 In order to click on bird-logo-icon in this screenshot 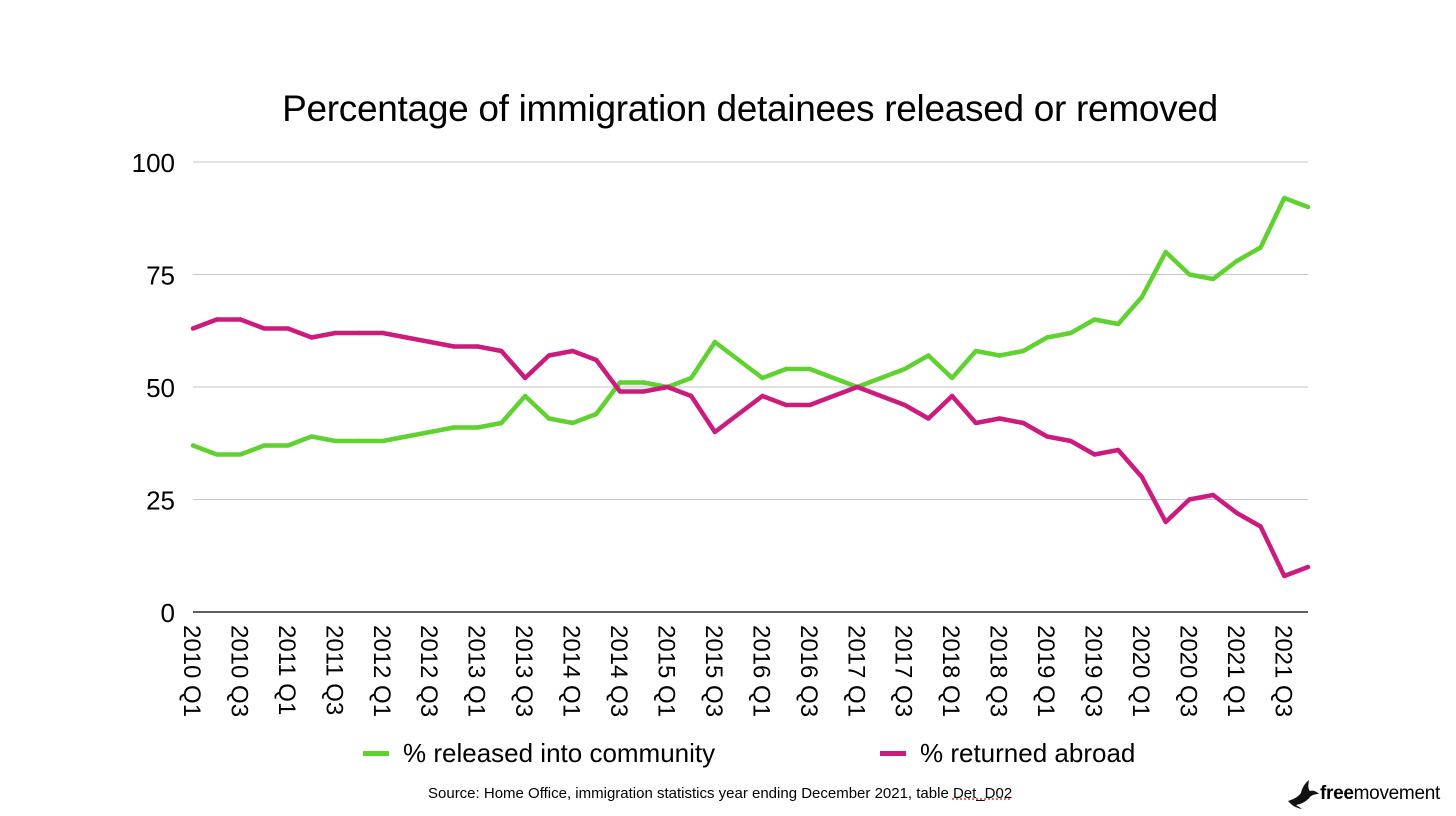, I will do `click(1303, 794)`.